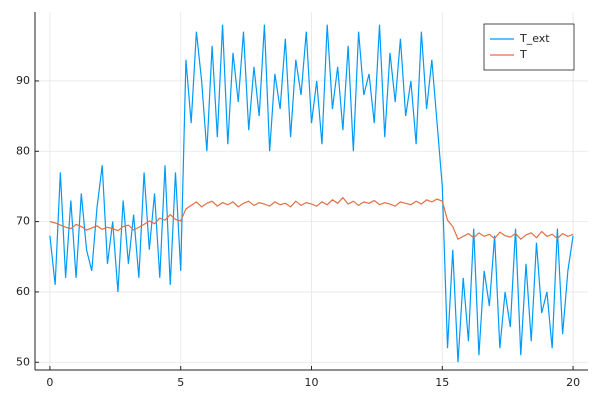  Describe the element at coordinates (23, 80) in the screenshot. I see `y-tick-label: 90` at that location.